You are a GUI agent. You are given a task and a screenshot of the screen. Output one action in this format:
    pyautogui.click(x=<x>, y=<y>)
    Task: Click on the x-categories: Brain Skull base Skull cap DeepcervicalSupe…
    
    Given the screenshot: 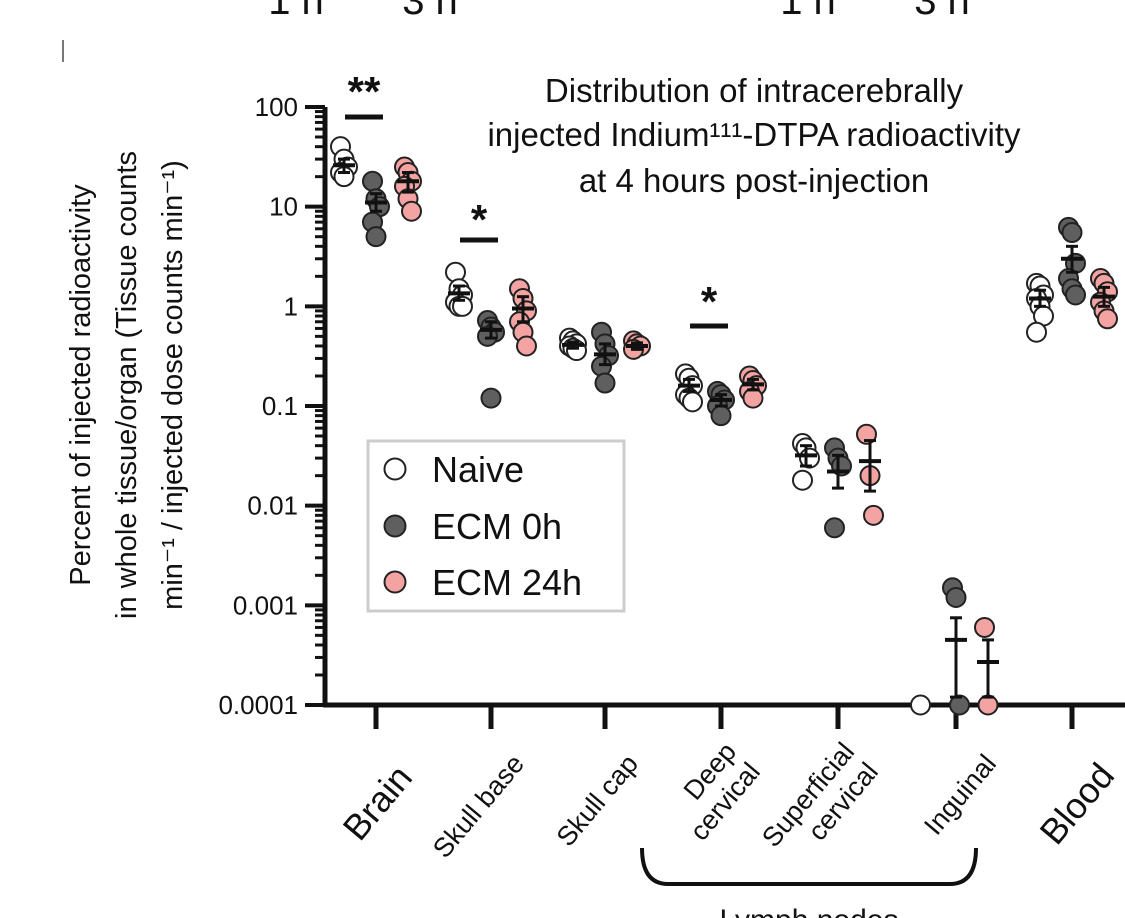 What is the action you would take?
    pyautogui.click(x=728, y=784)
    